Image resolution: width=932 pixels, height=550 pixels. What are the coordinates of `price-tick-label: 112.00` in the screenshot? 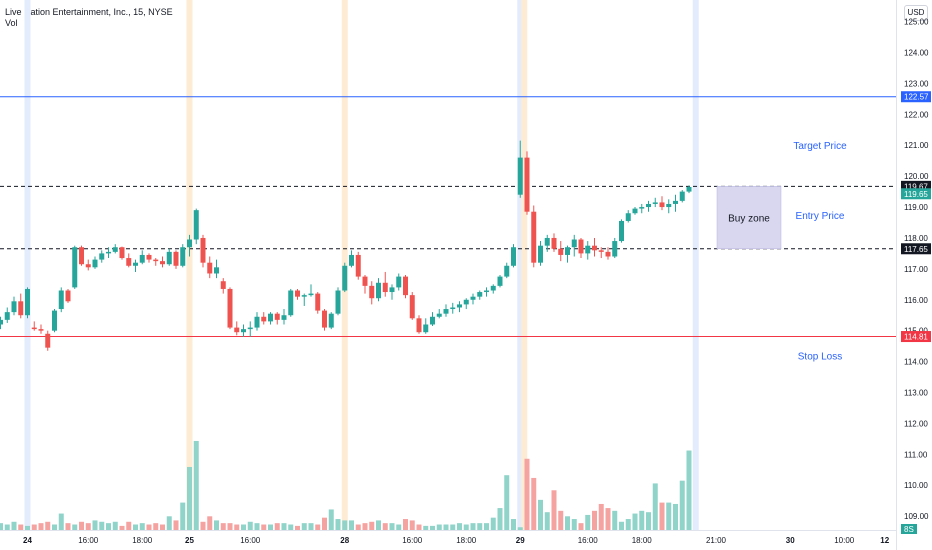 It's located at (916, 423).